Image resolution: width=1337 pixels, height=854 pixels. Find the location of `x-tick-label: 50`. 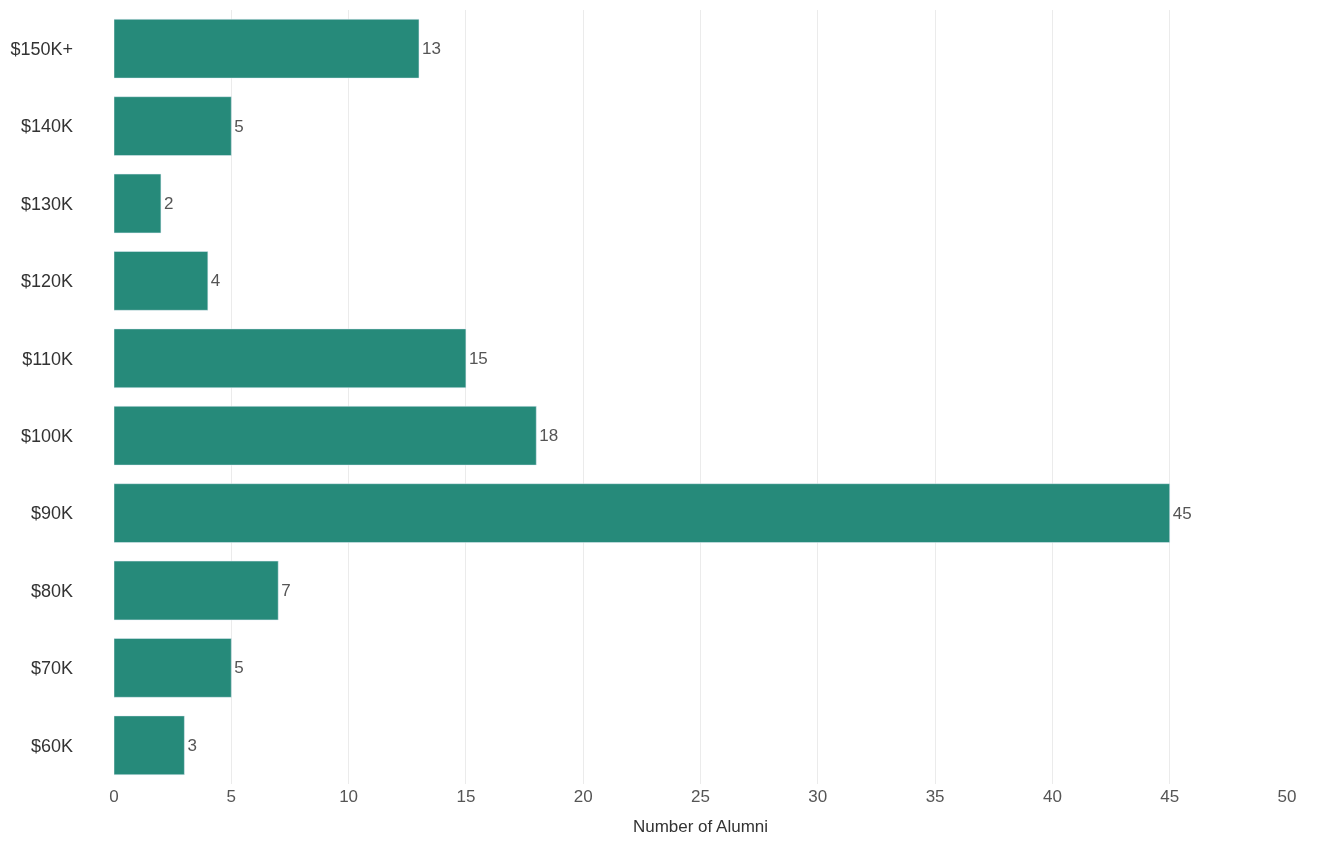

x-tick-label: 50 is located at coordinates (1287, 796).